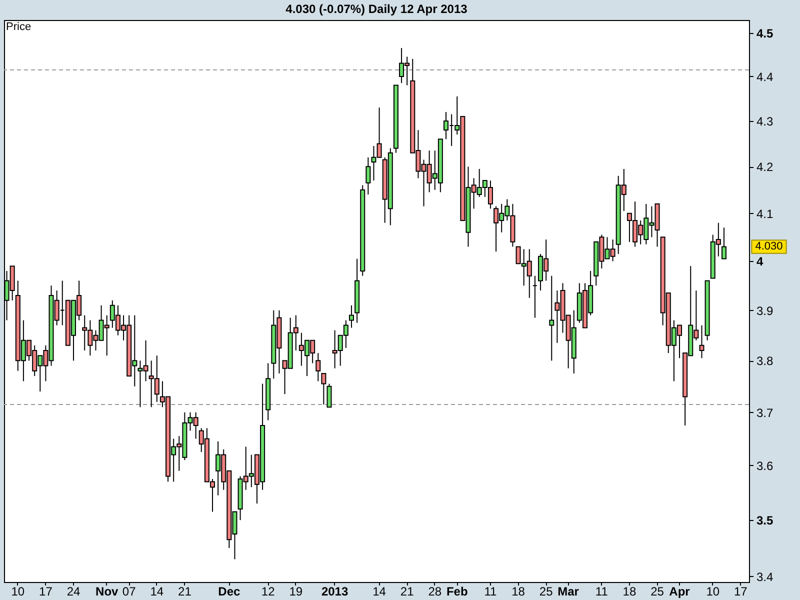 This screenshot has height=600, width=800. I want to click on y-tick-label: 3.5, so click(765, 521).